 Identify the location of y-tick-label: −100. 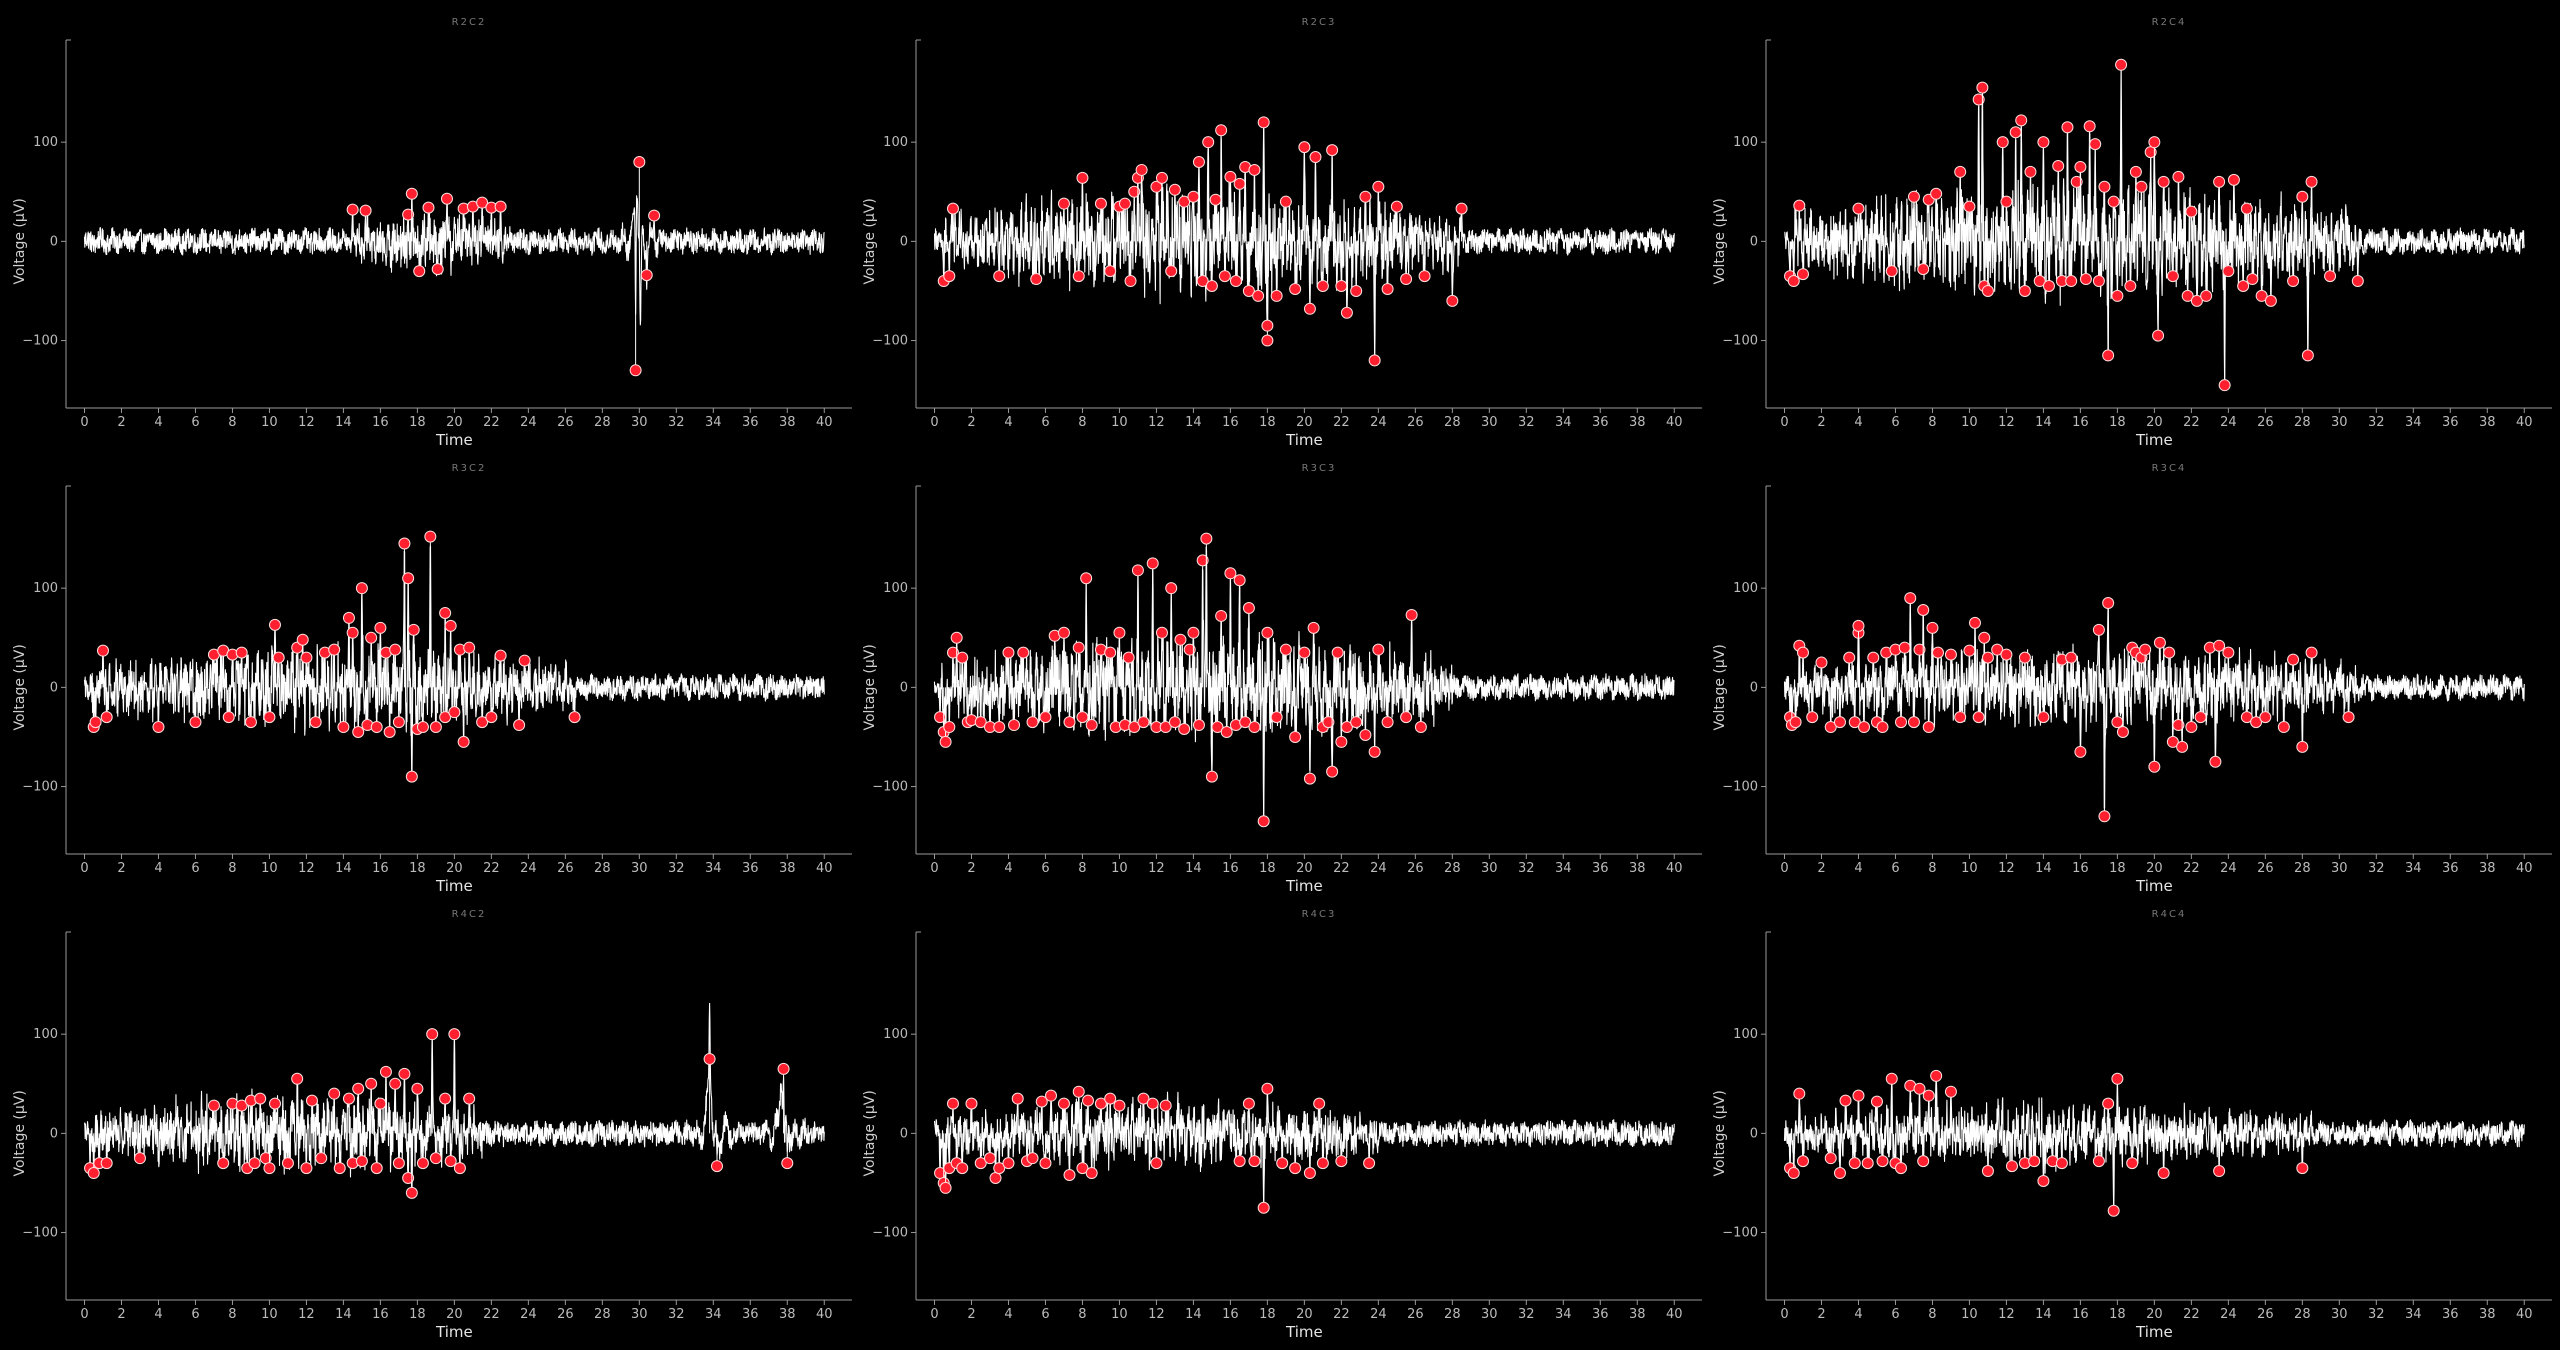
(1740, 1233).